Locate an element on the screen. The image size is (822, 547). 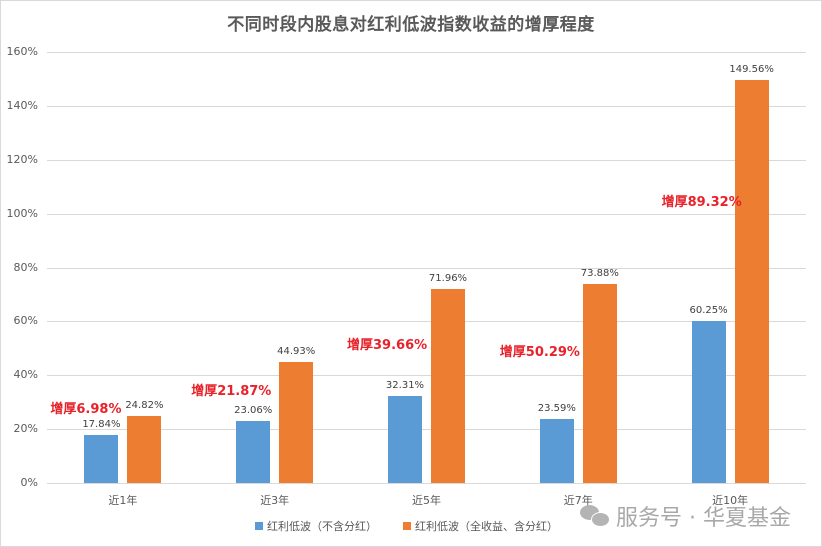
gain-annotation: 增厚50.29% is located at coordinates (539, 352).